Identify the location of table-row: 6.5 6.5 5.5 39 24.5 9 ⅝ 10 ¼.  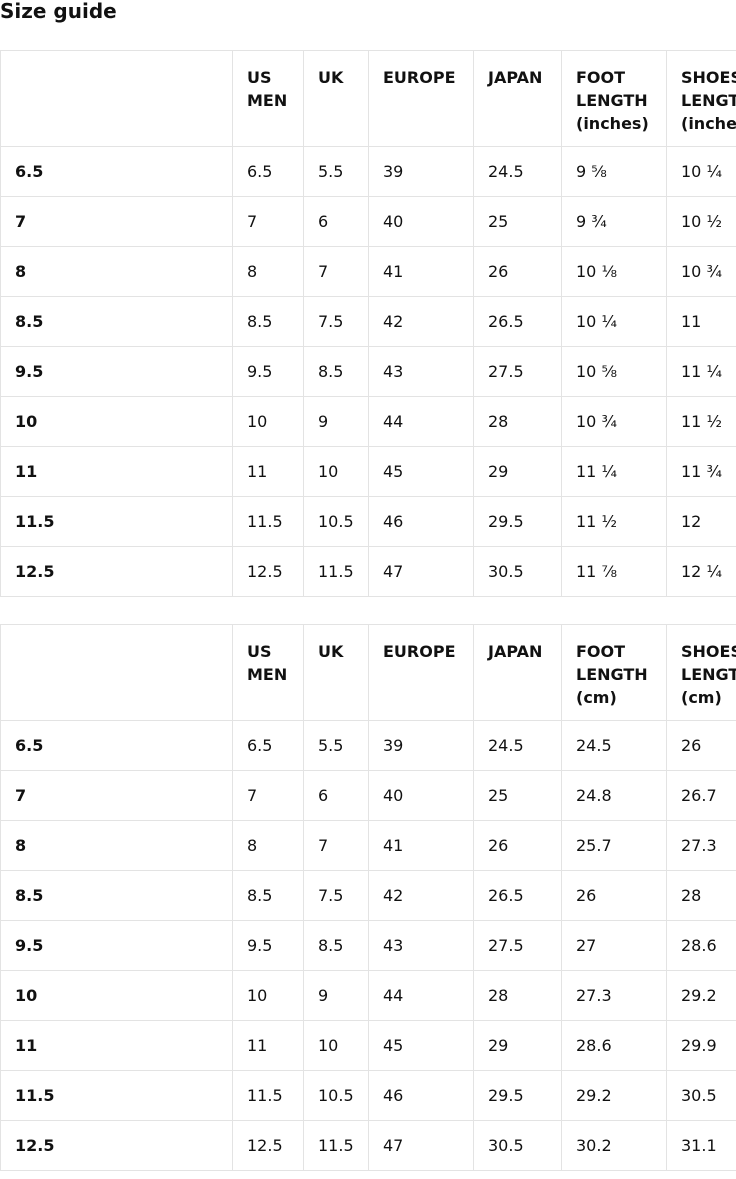
(368, 171).